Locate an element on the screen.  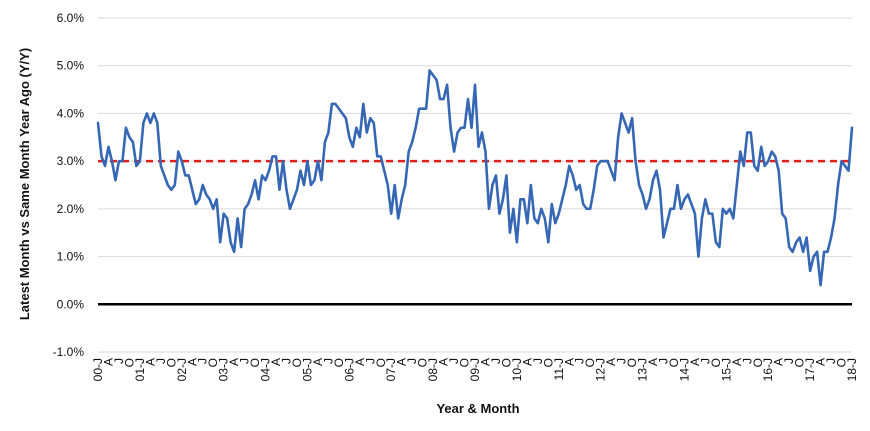
x-tick-label: 14-J is located at coordinates (684, 369).